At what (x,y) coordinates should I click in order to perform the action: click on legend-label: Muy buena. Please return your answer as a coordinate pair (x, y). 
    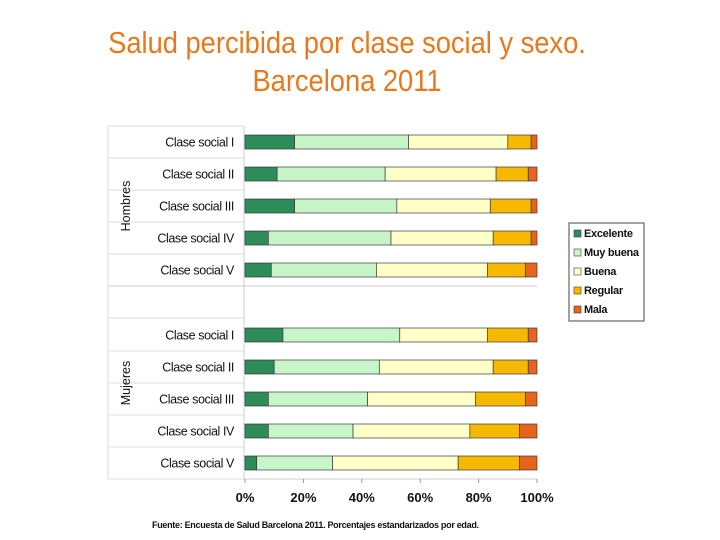
    Looking at the image, I should click on (612, 253).